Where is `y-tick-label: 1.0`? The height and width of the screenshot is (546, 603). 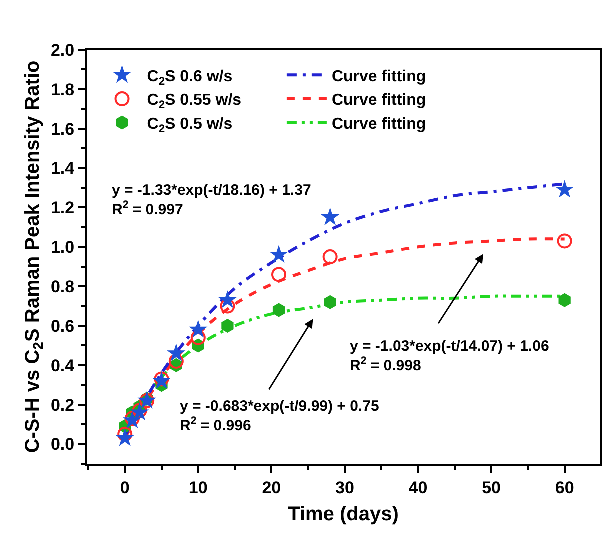
y-tick-label: 1.0 is located at coordinates (62, 248).